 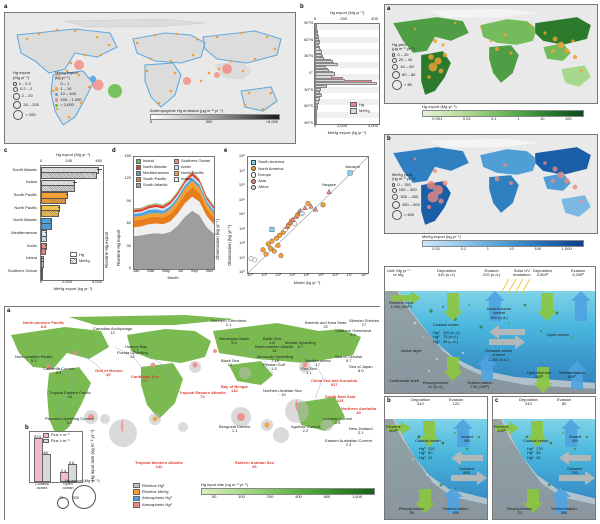 What do you see at coordinates (215, 117) in the screenshot?
I see `colorbar-gradient` at bounding box center [215, 117].